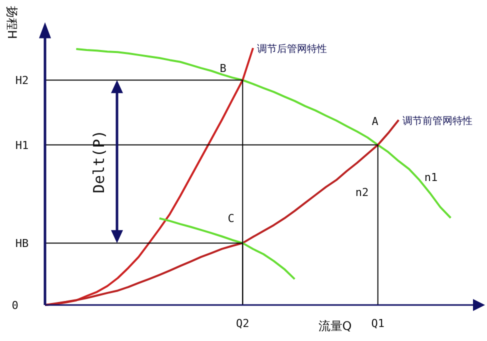  What do you see at coordinates (375, 121) in the screenshot?
I see `annotation: A` at bounding box center [375, 121].